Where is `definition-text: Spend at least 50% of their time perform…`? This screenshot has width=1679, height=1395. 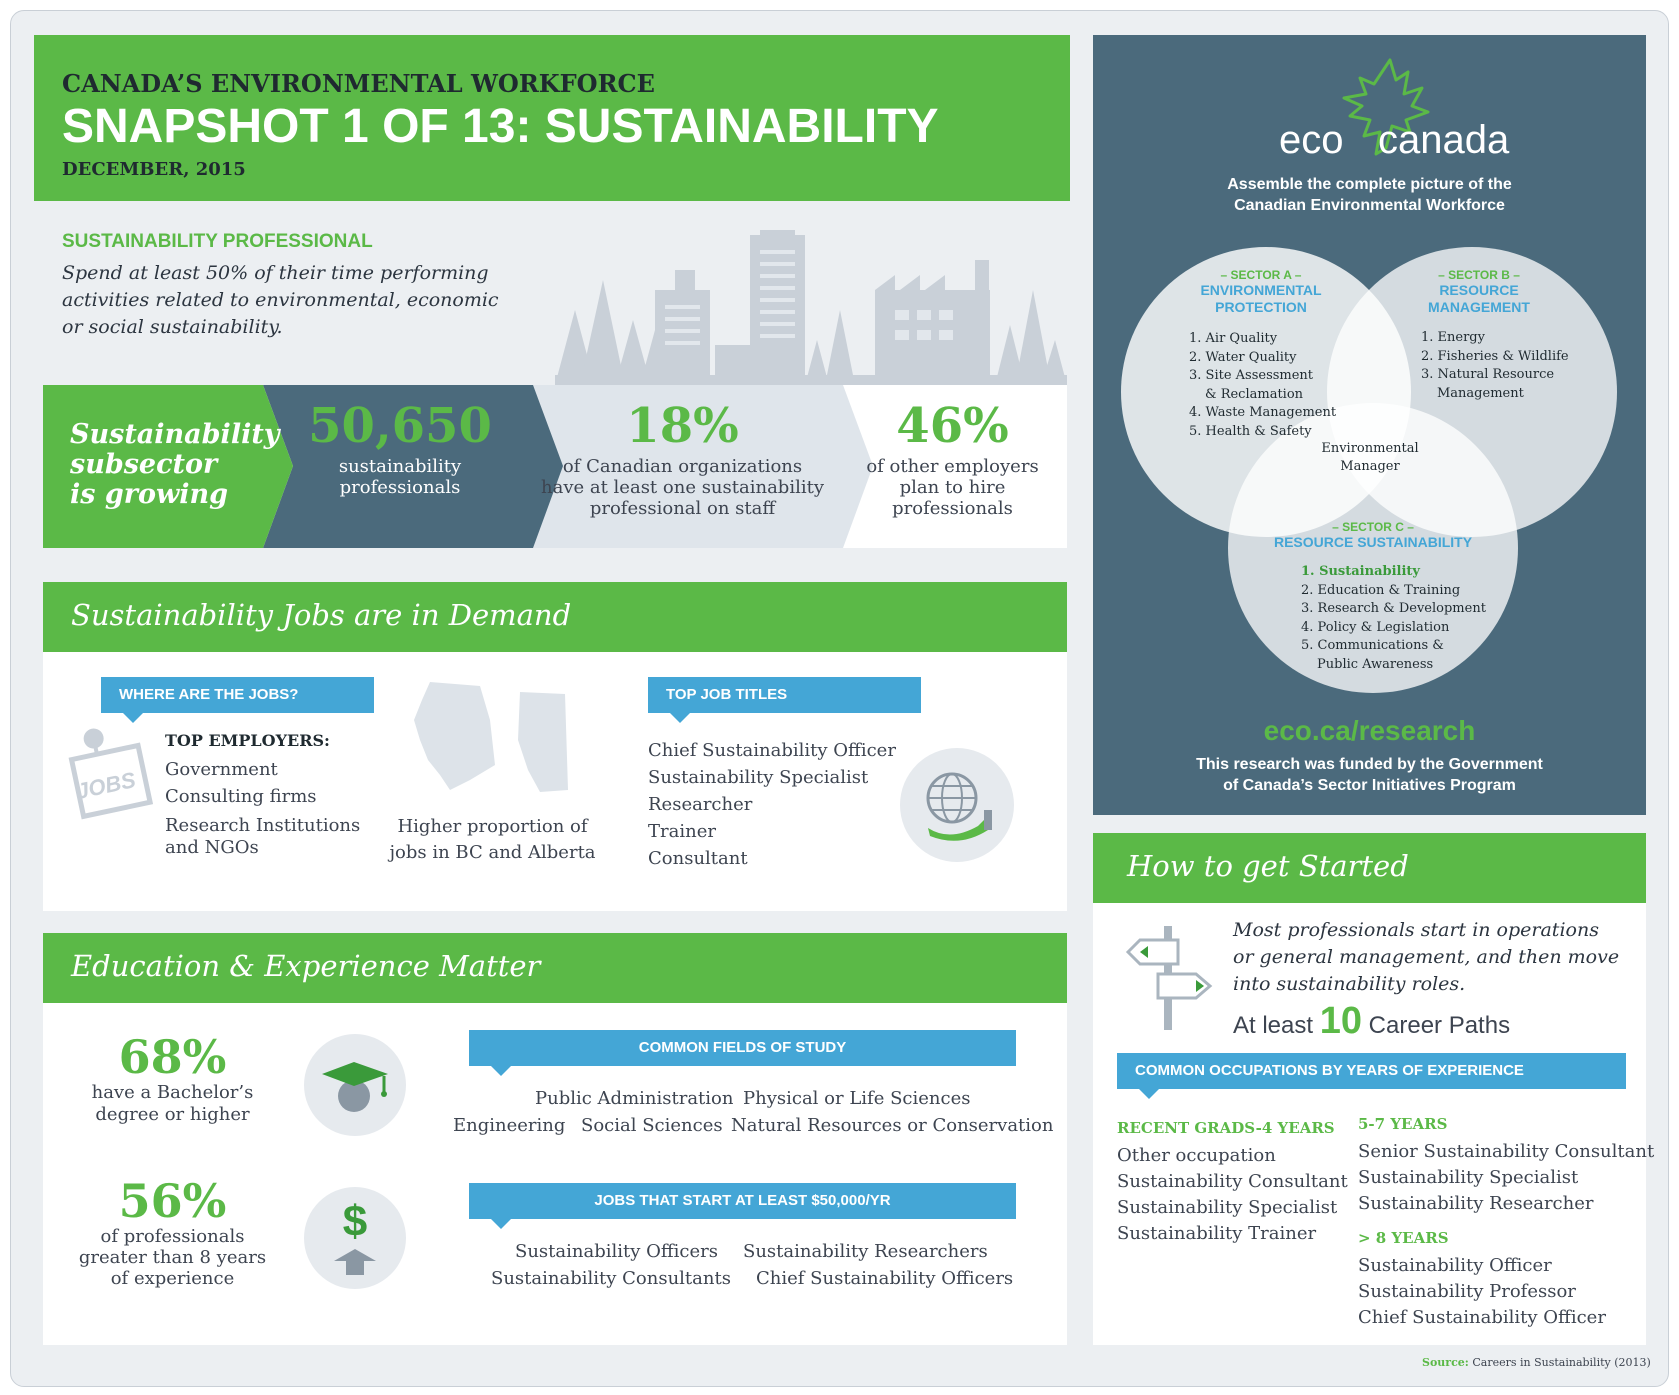 definition-text: Spend at least 50% of their time perform… is located at coordinates (280, 300).